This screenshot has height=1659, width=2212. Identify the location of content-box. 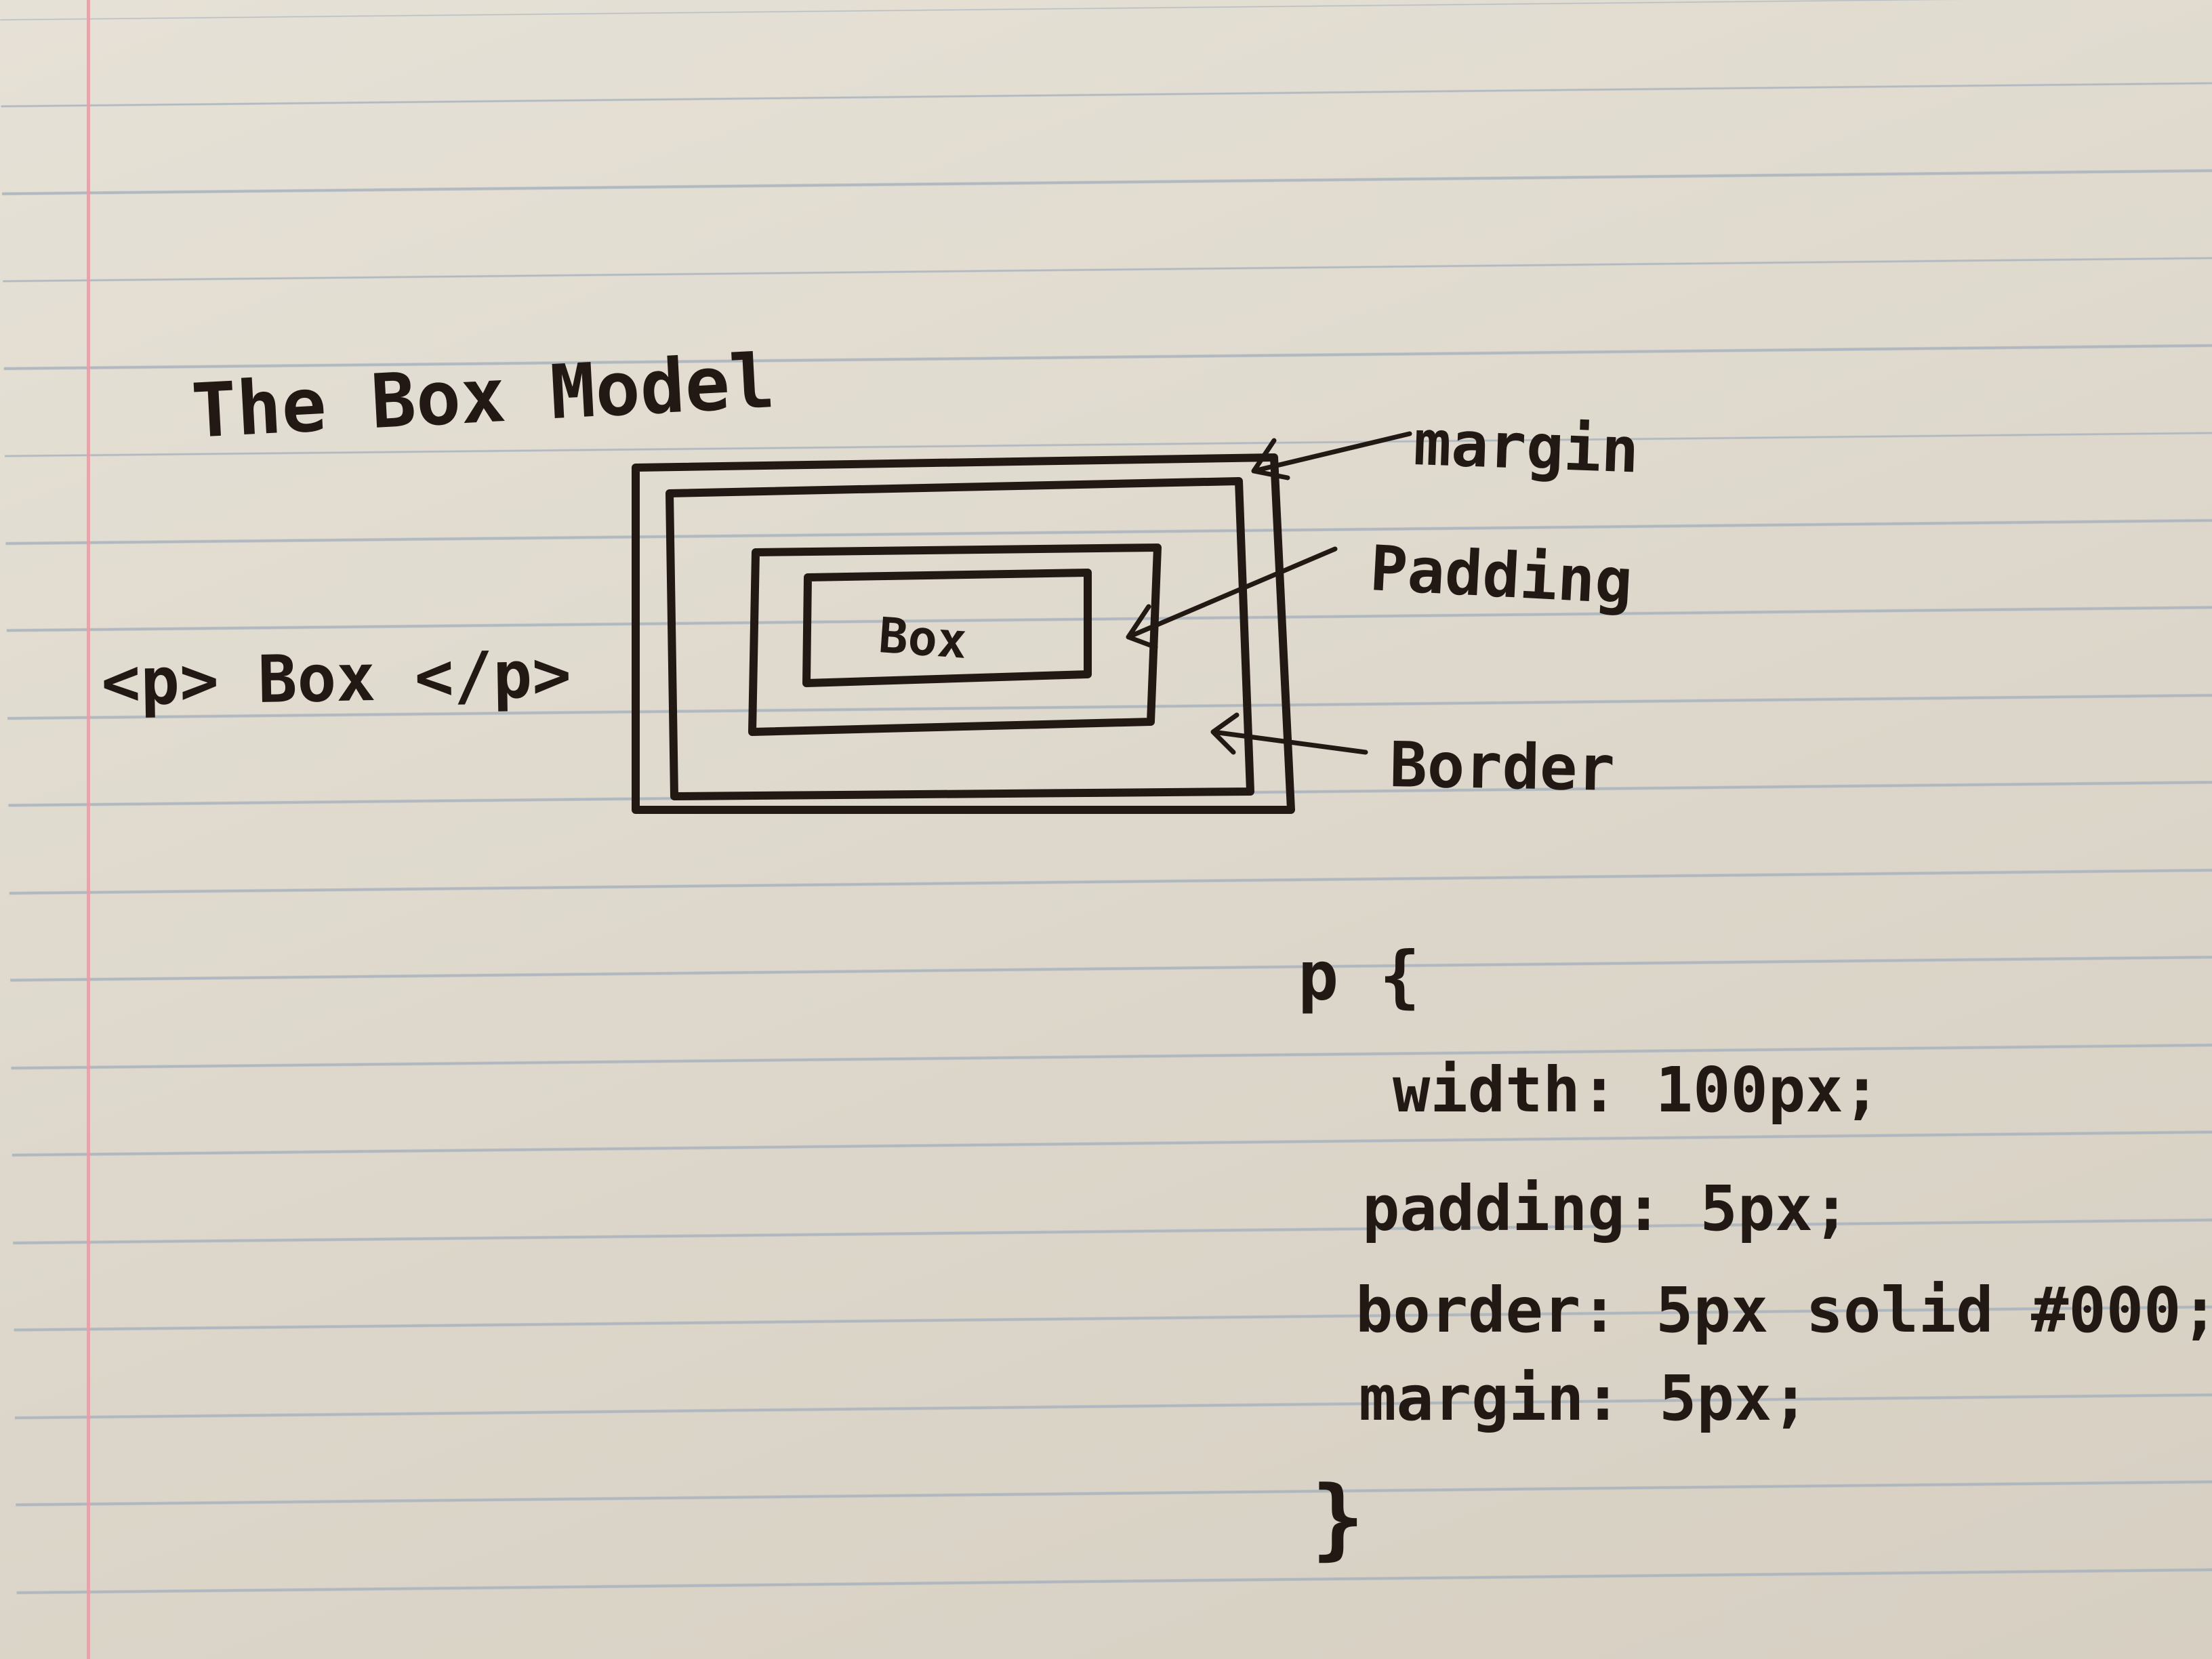
(947, 628).